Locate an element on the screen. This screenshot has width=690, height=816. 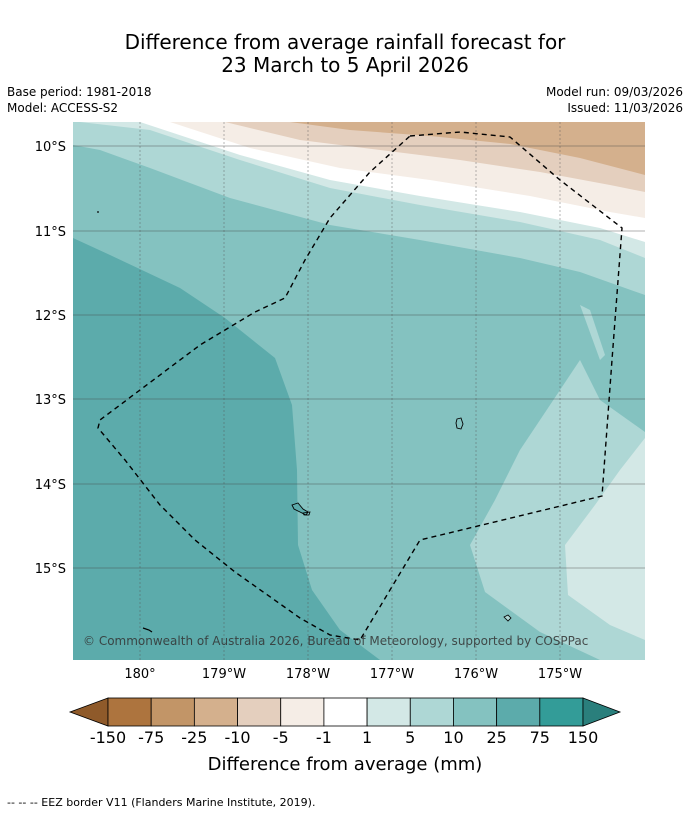
band-minus25-minus10 is located at coordinates (467, 148).